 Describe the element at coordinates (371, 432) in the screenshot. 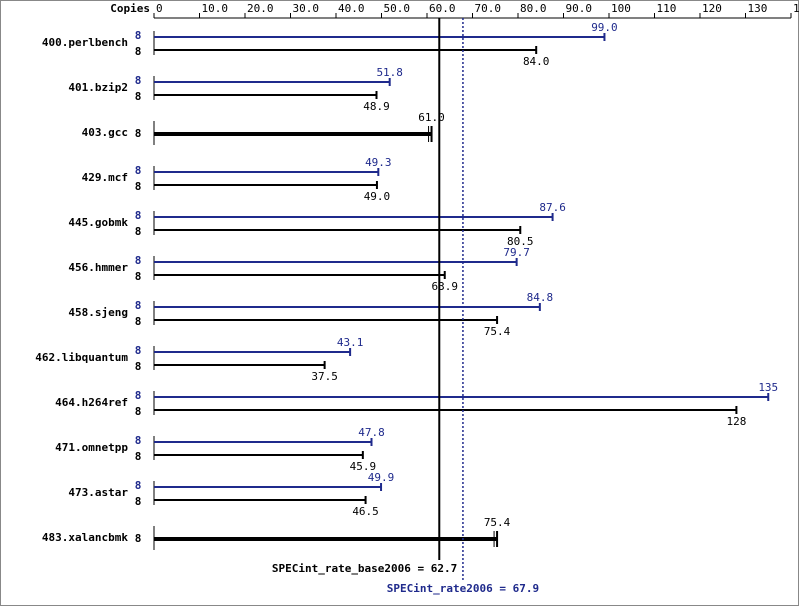

I see `value-label: 47.8` at that location.